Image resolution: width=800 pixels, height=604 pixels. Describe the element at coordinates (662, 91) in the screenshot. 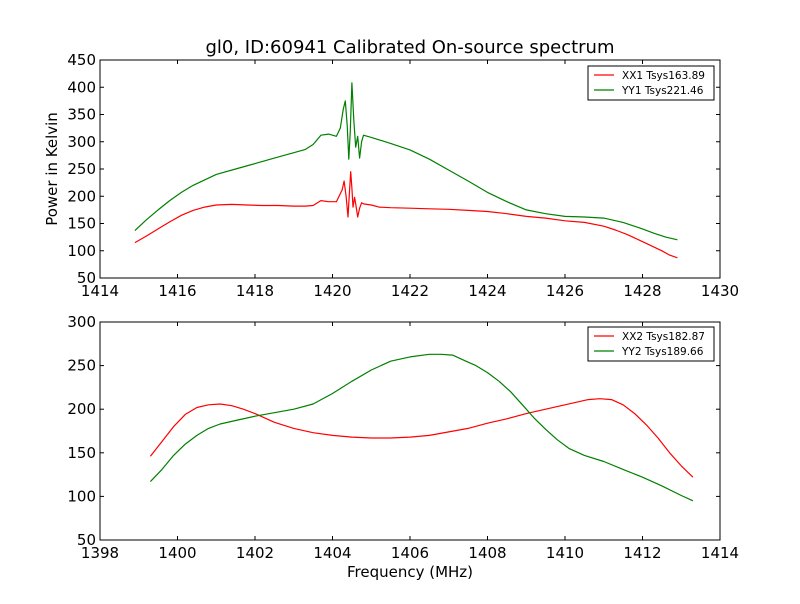

I see `legend-entry-label: YY1 Tsys221.46` at that location.